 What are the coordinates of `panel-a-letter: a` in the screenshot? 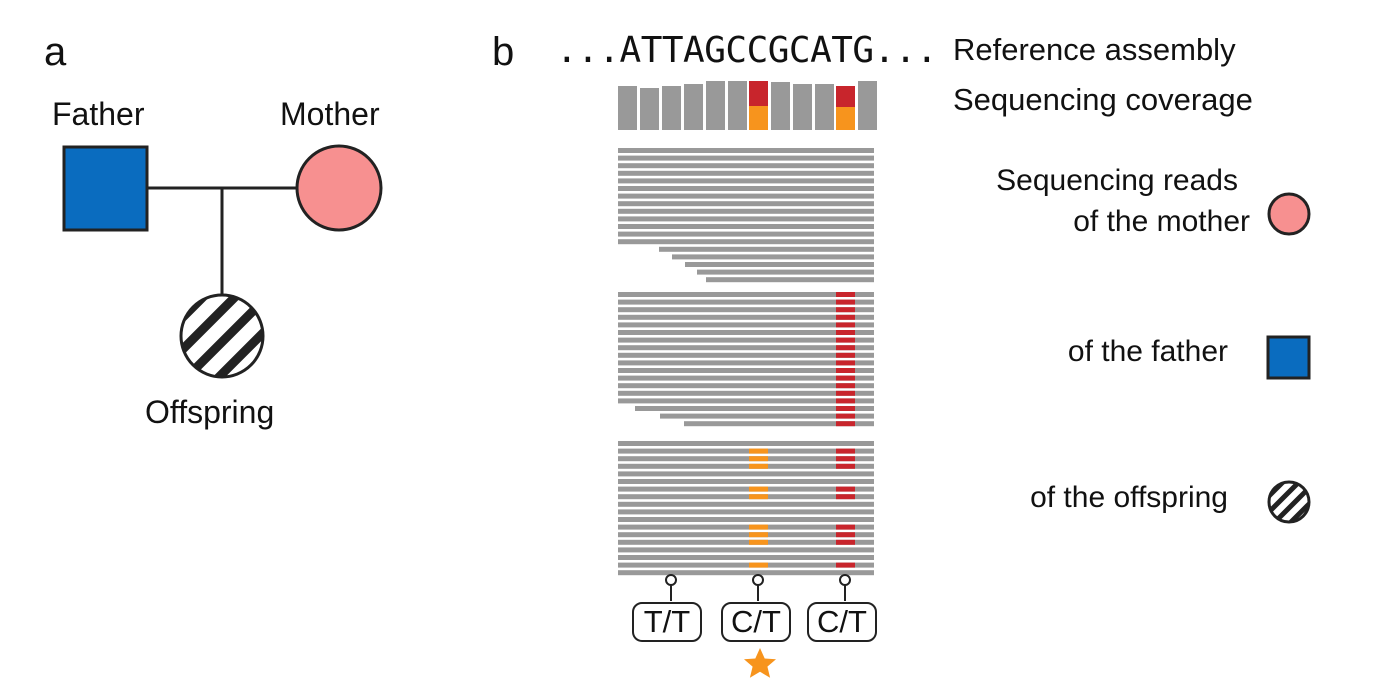 It's located at (55, 52).